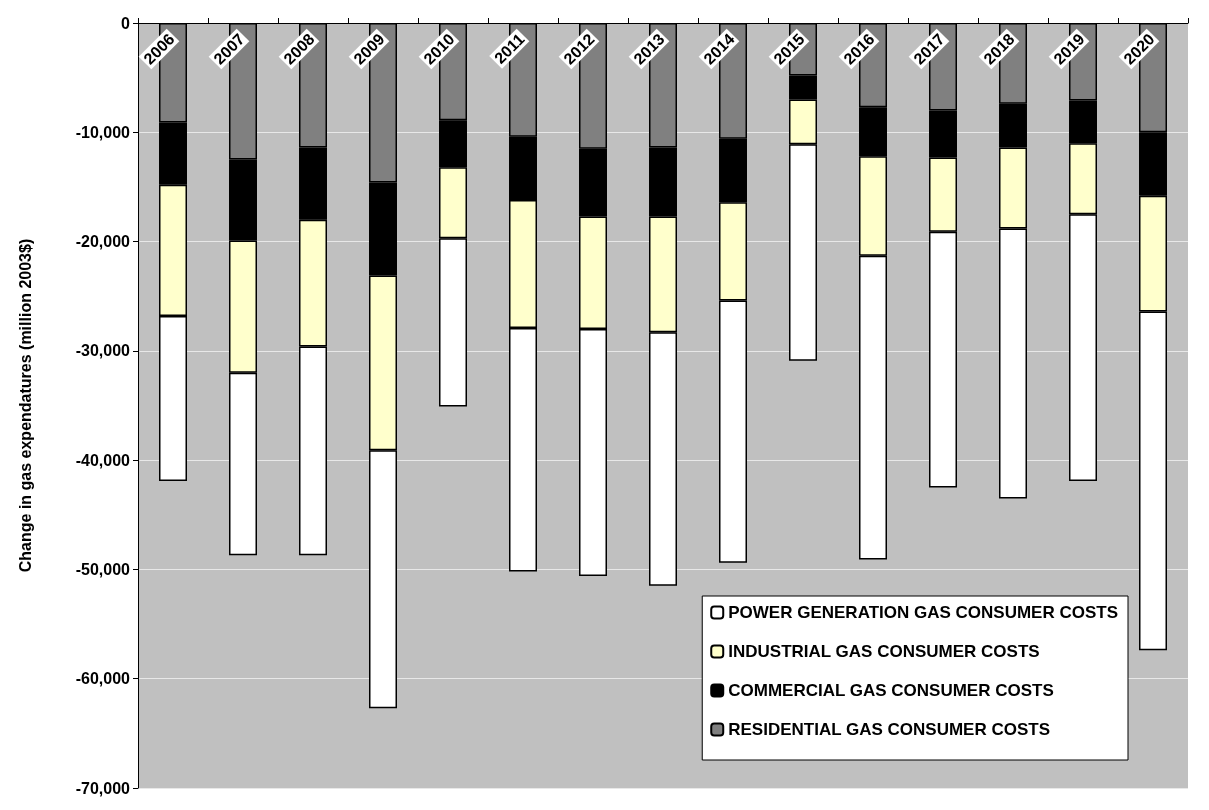 The width and height of the screenshot is (1209, 810). Describe the element at coordinates (103, 242) in the screenshot. I see `y-tick-label: -20,000` at that location.